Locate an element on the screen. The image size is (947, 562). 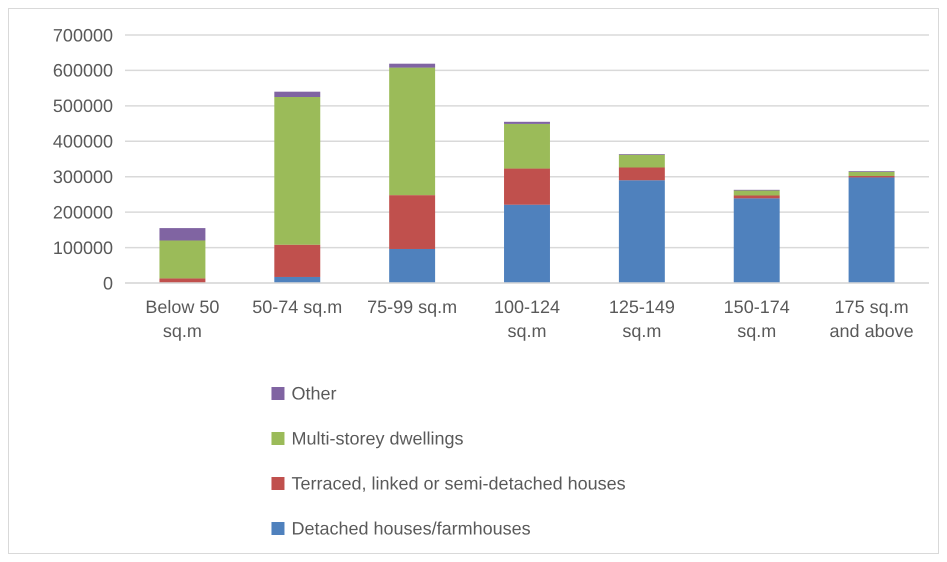
x-tick-label: 150-174 sq.m is located at coordinates (757, 319).